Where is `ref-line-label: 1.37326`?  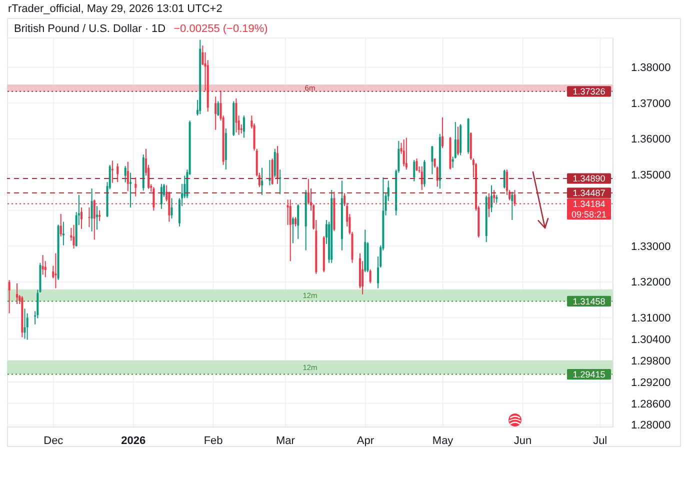 ref-line-label: 1.37326 is located at coordinates (589, 91).